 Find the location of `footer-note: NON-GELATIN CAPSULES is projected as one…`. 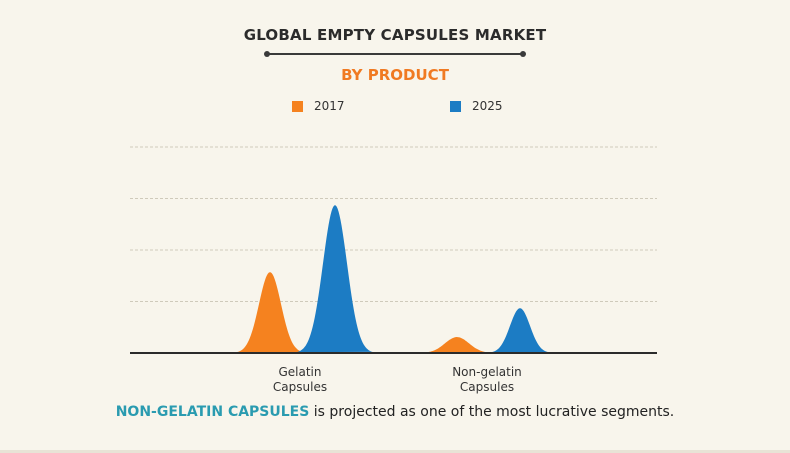

footer-note: NON-GELATIN CAPSULES is projected as one… is located at coordinates (395, 412).